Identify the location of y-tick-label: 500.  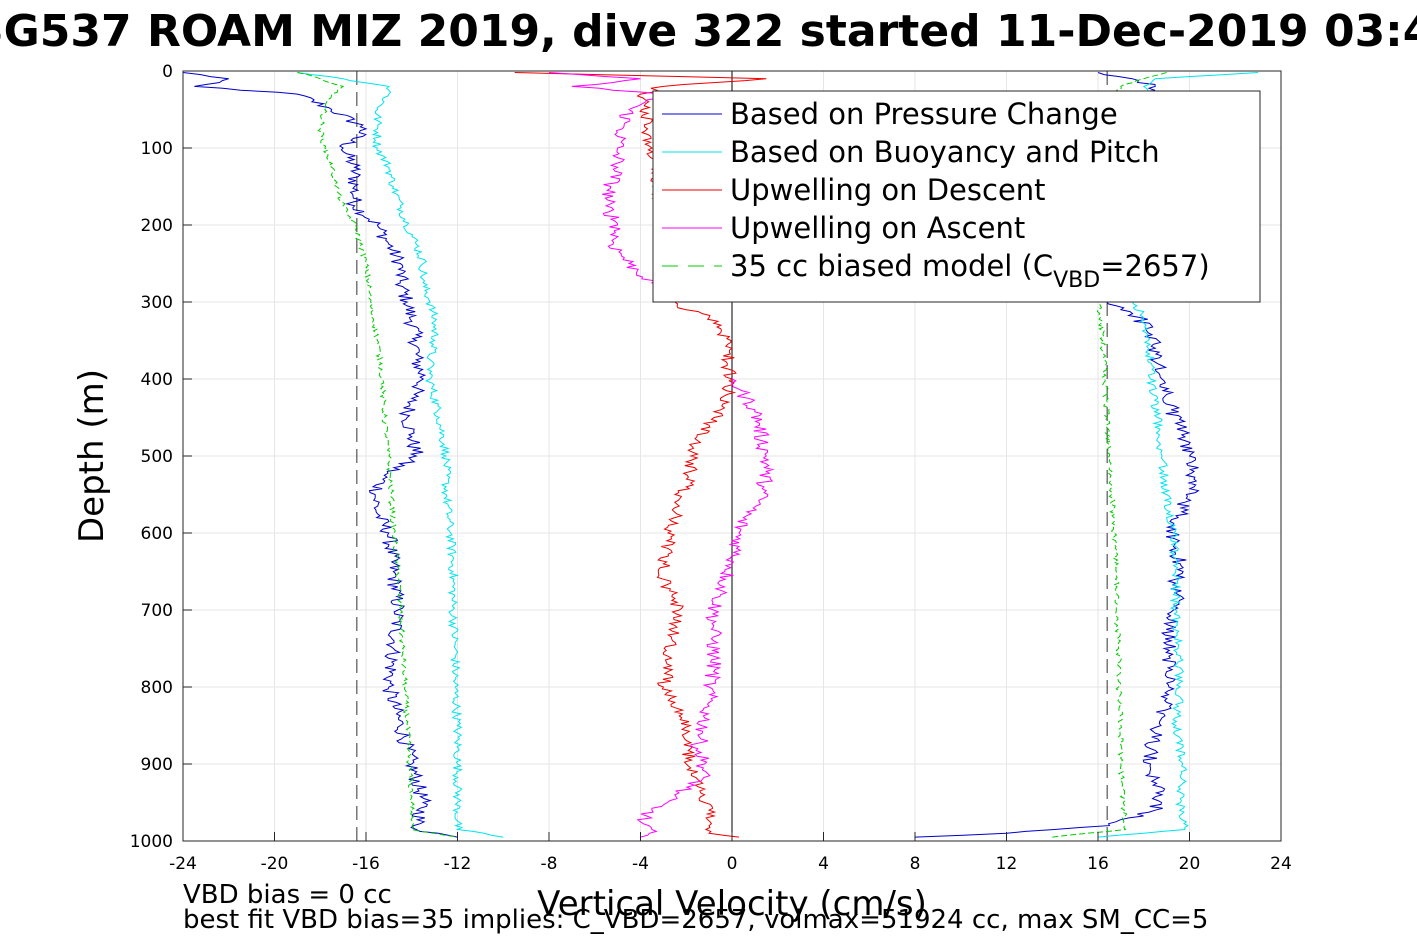
(157, 457).